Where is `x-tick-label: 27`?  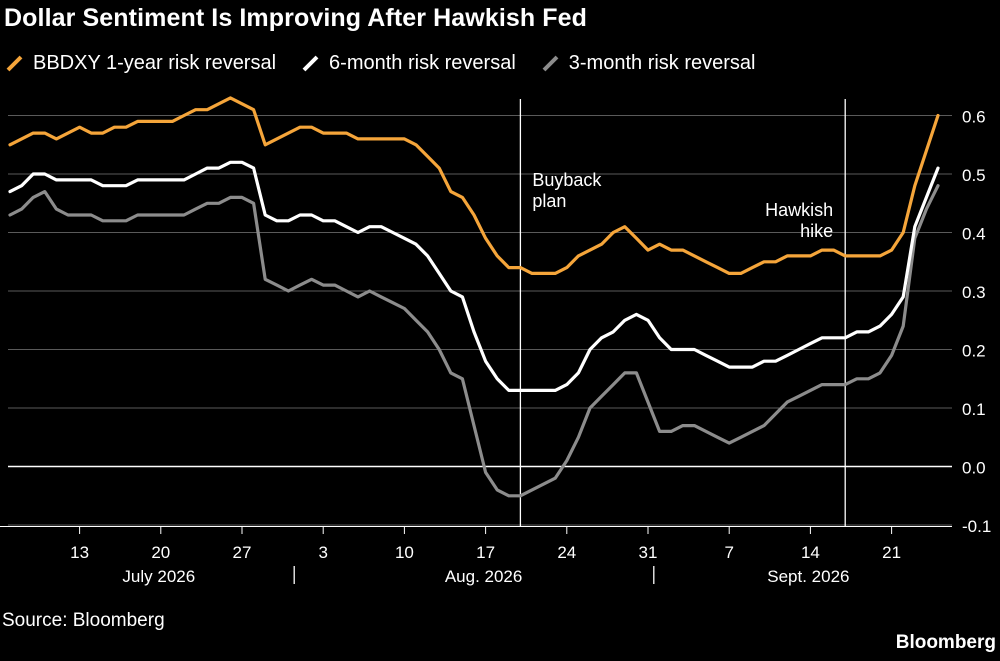
x-tick-label: 27 is located at coordinates (242, 552).